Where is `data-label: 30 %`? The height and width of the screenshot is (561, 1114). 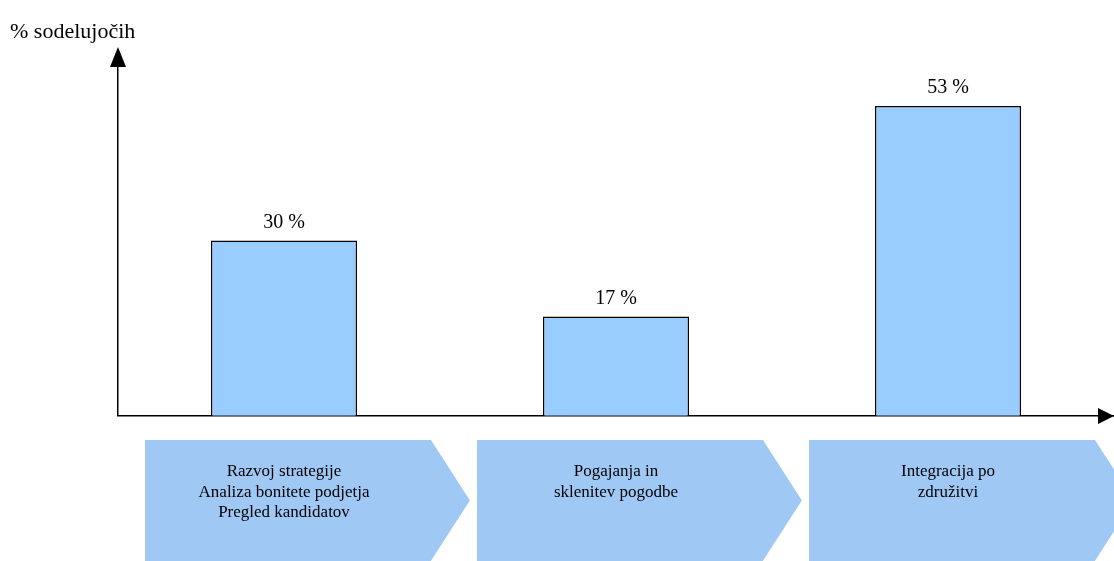 data-label: 30 % is located at coordinates (284, 220).